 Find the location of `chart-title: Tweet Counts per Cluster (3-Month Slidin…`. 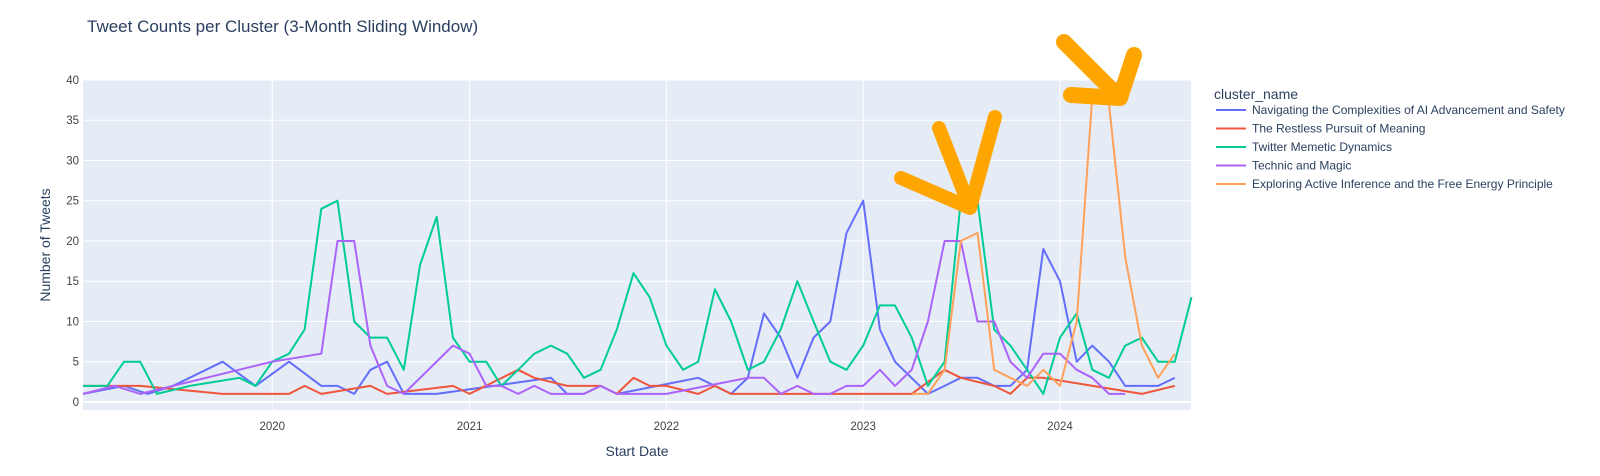

chart-title: Tweet Counts per Cluster (3-Month Slidin… is located at coordinates (282, 26).